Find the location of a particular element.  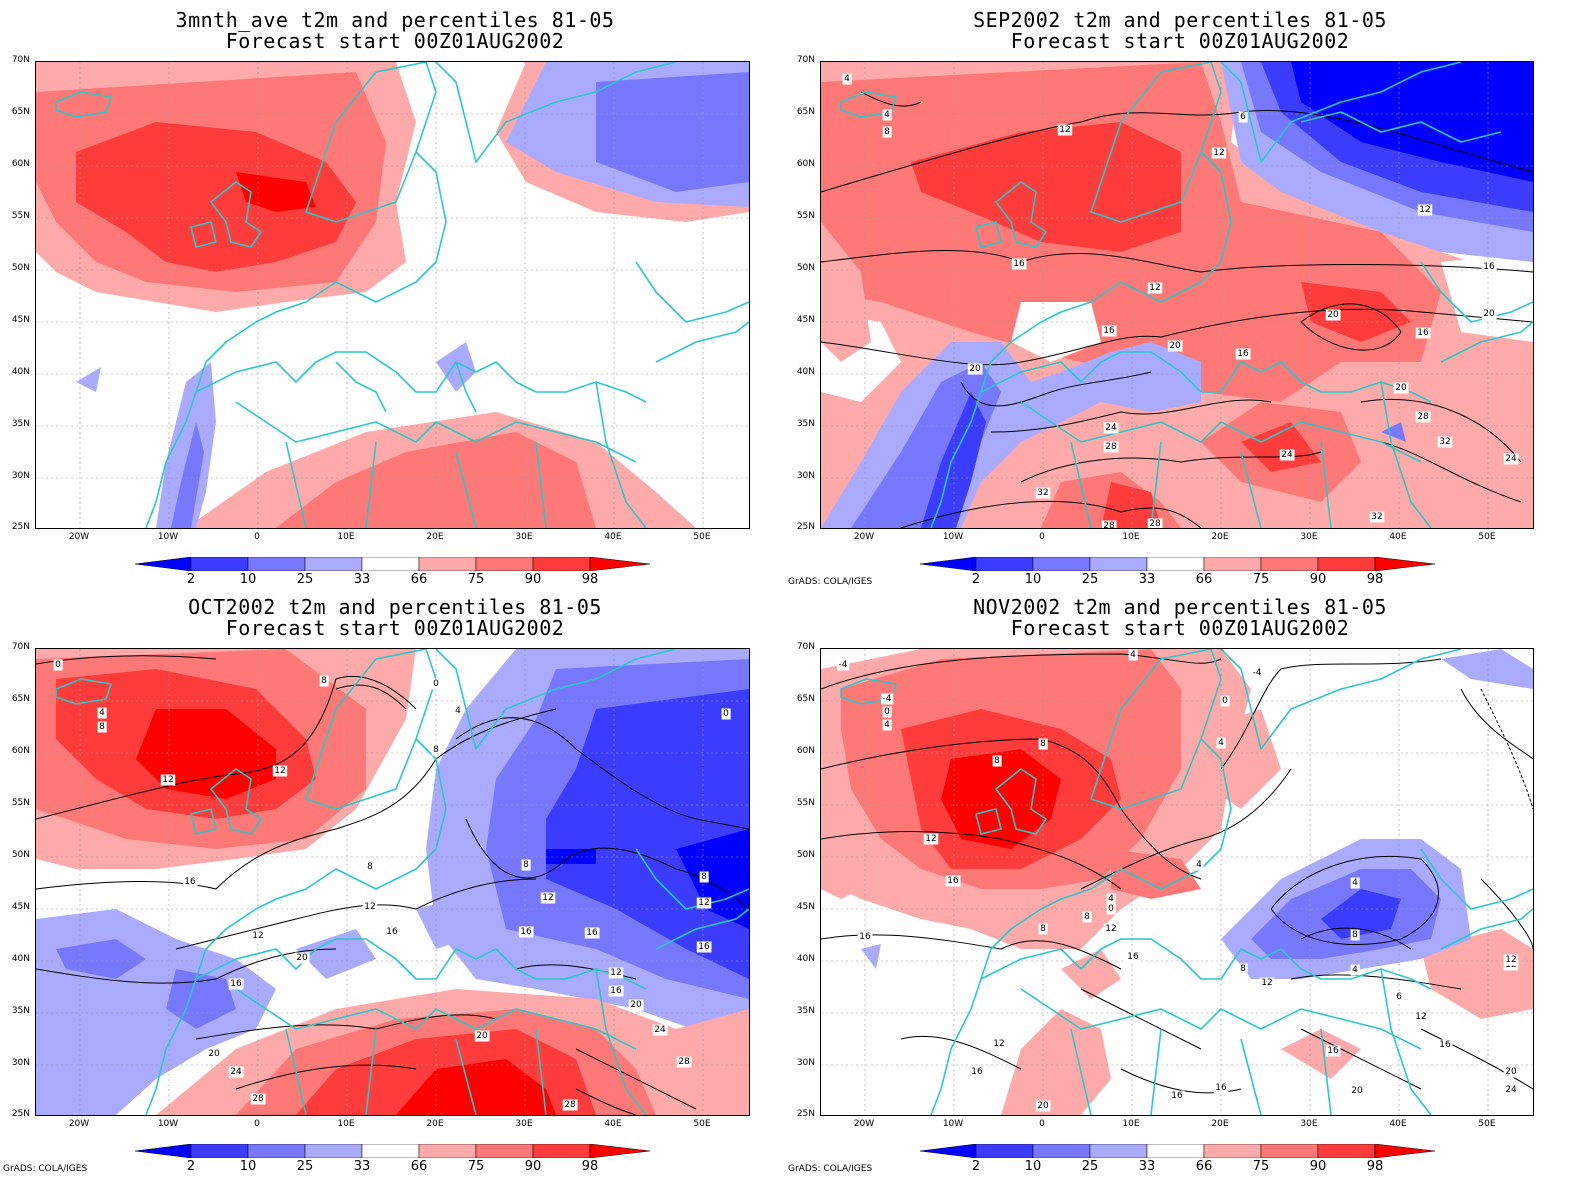

colorbar-label: 66 is located at coordinates (1204, 1166).